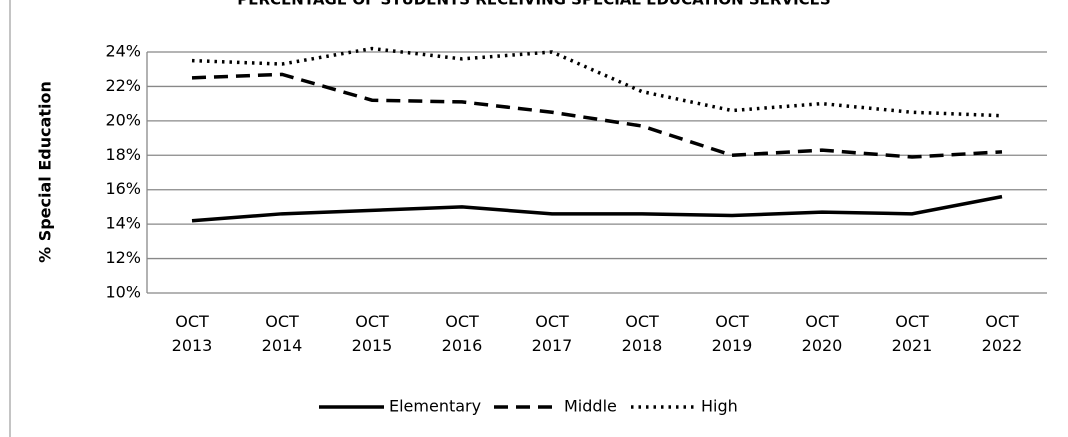 Image resolution: width=1068 pixels, height=437 pixels. Describe the element at coordinates (45, 172) in the screenshot. I see `y-axis-label: % Special Education` at that location.